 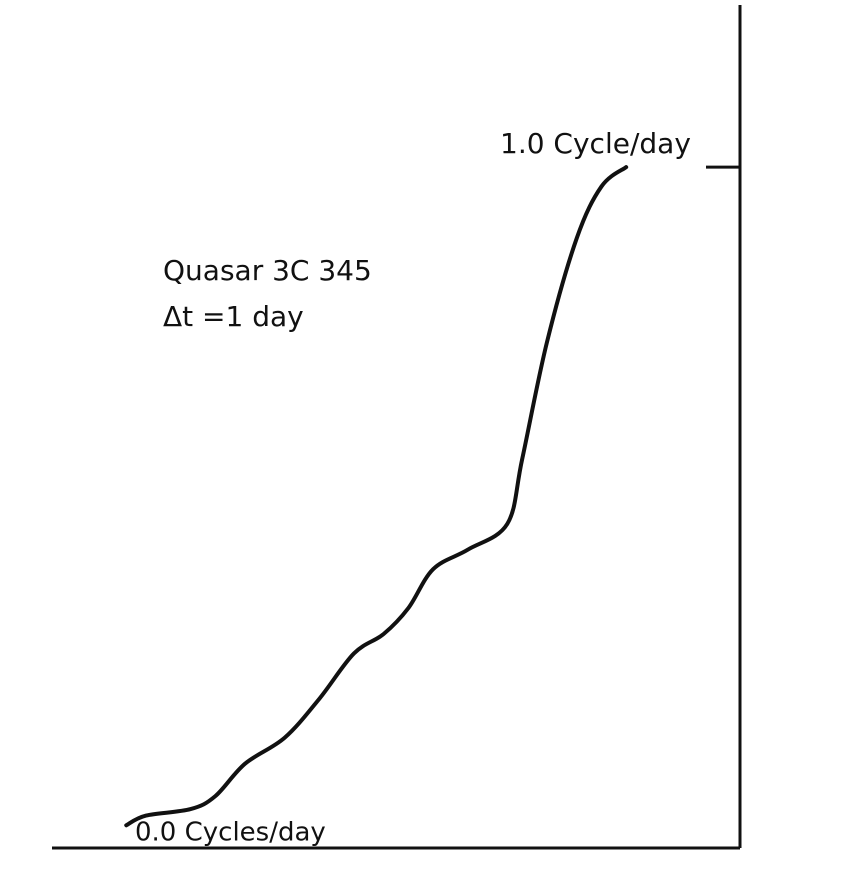 What do you see at coordinates (230, 833) in the screenshot?
I see `annotation: 0.0 Cycles/day` at bounding box center [230, 833].